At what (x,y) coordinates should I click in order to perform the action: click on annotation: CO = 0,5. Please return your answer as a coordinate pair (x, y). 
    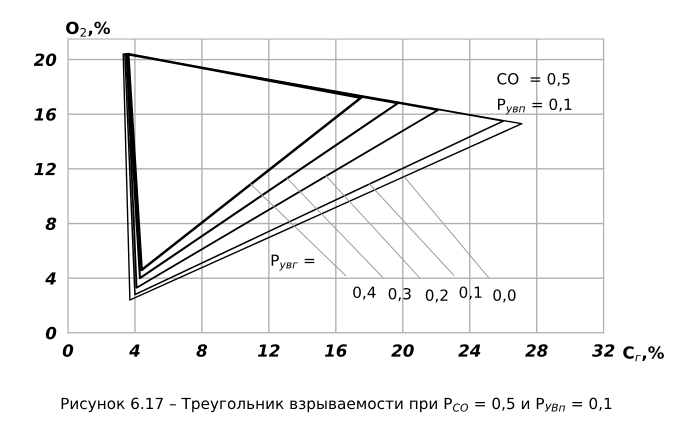
    Looking at the image, I should click on (533, 79).